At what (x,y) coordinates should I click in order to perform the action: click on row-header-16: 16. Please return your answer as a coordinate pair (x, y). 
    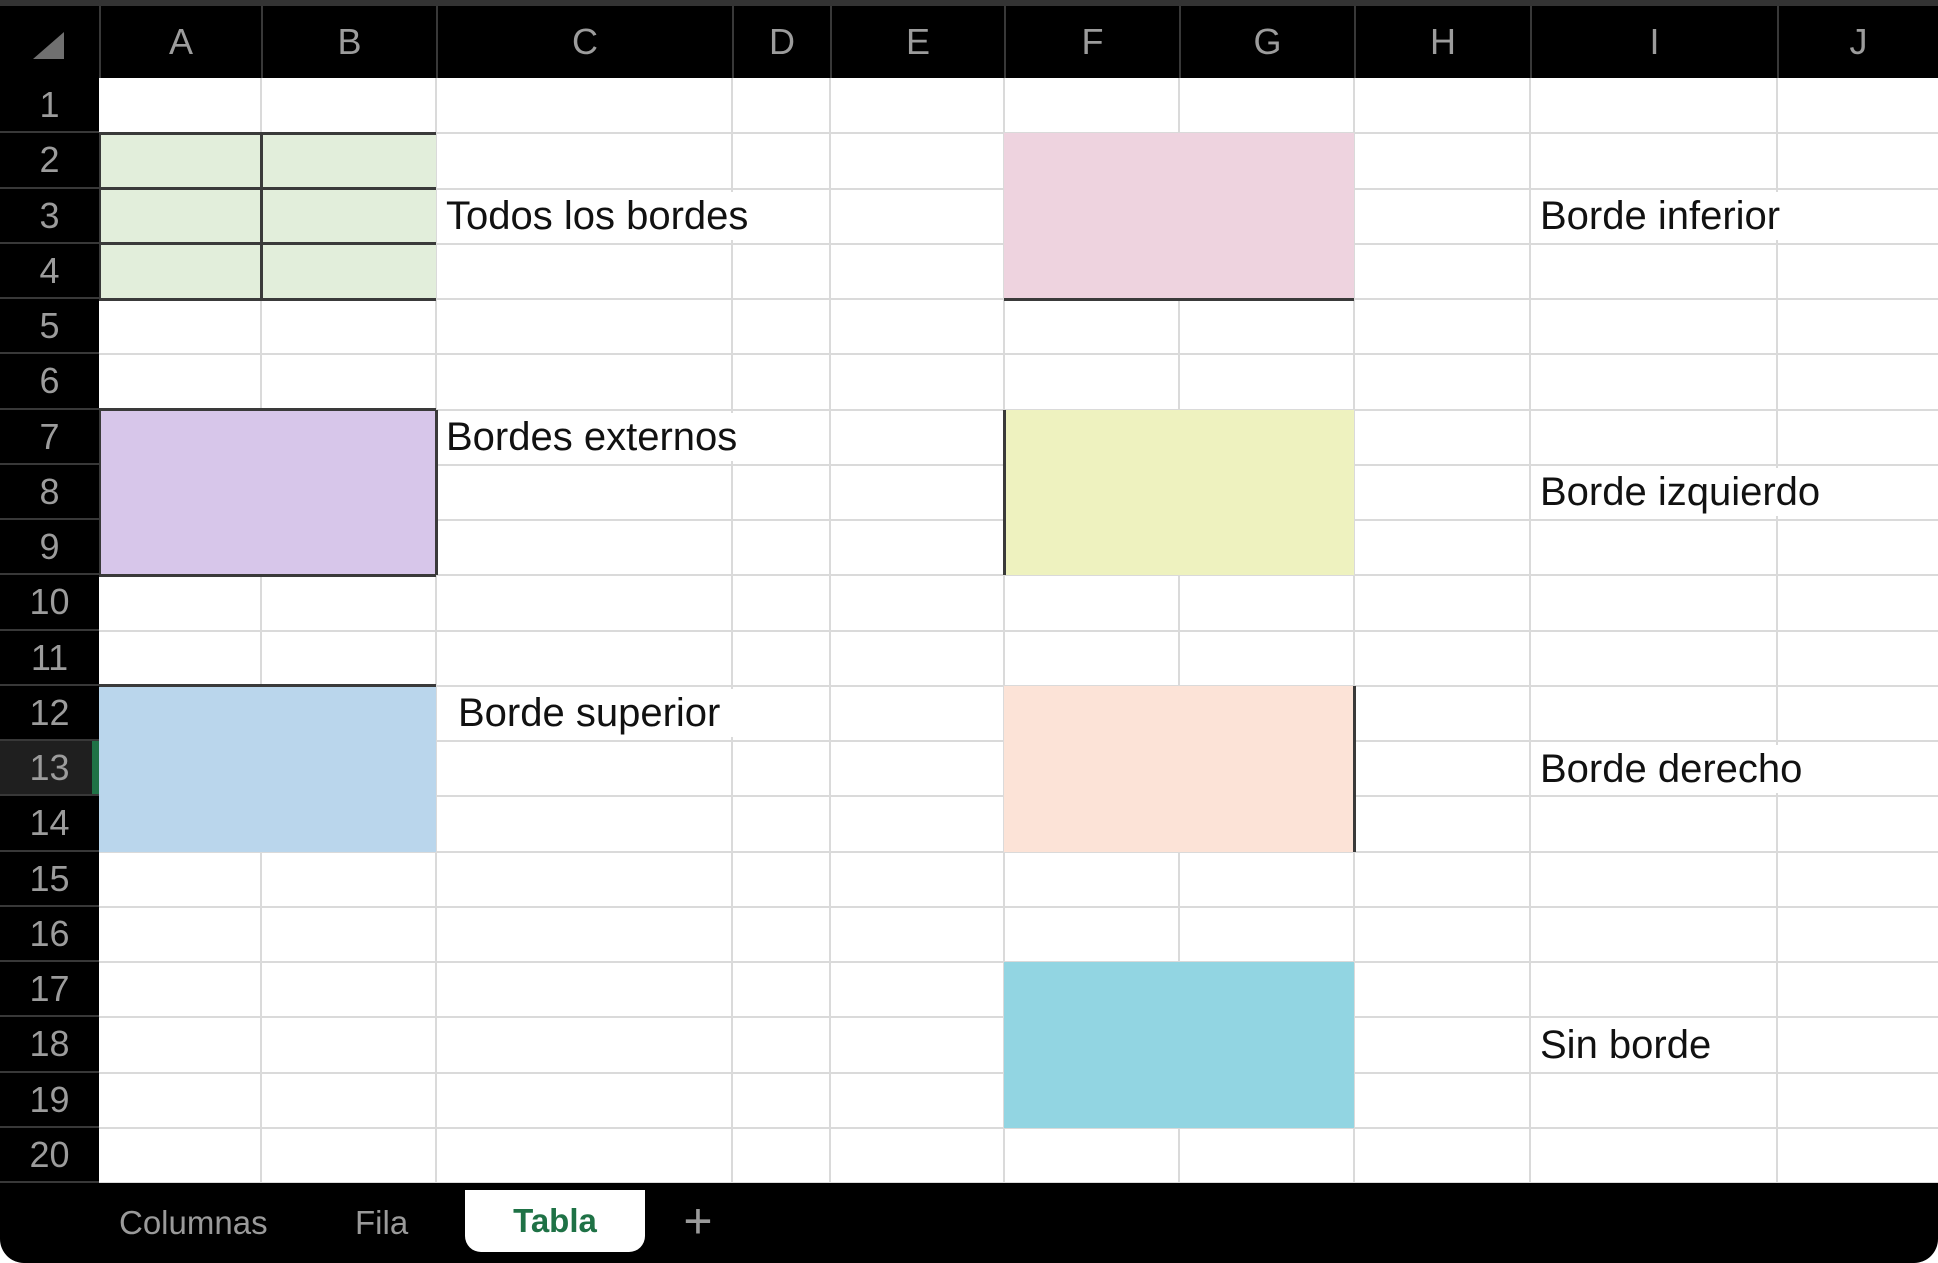
    Looking at the image, I should click on (49, 934).